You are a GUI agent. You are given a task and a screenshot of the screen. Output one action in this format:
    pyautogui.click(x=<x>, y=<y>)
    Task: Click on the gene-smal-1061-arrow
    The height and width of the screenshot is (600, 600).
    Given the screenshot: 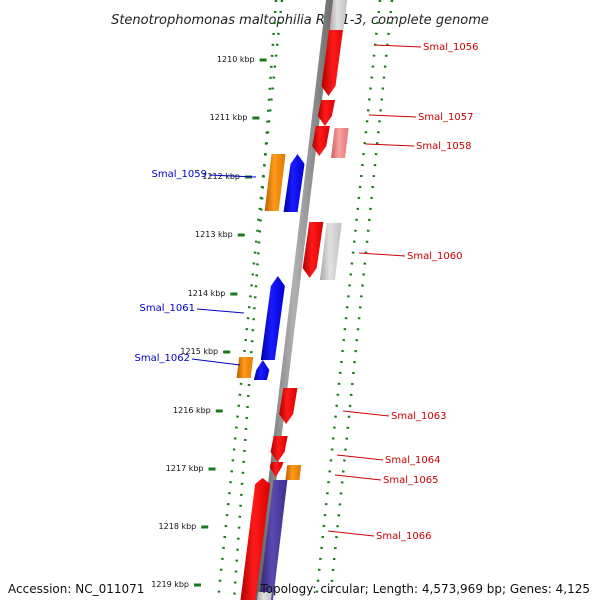 What is the action you would take?
    pyautogui.click(x=272, y=318)
    